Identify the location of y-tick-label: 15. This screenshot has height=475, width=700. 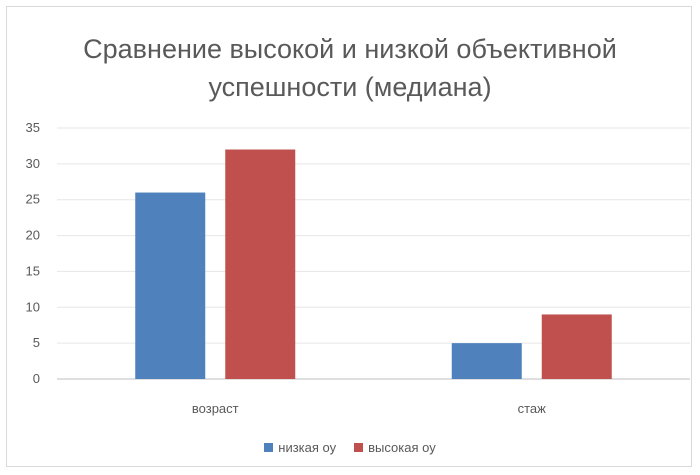
(33, 270).